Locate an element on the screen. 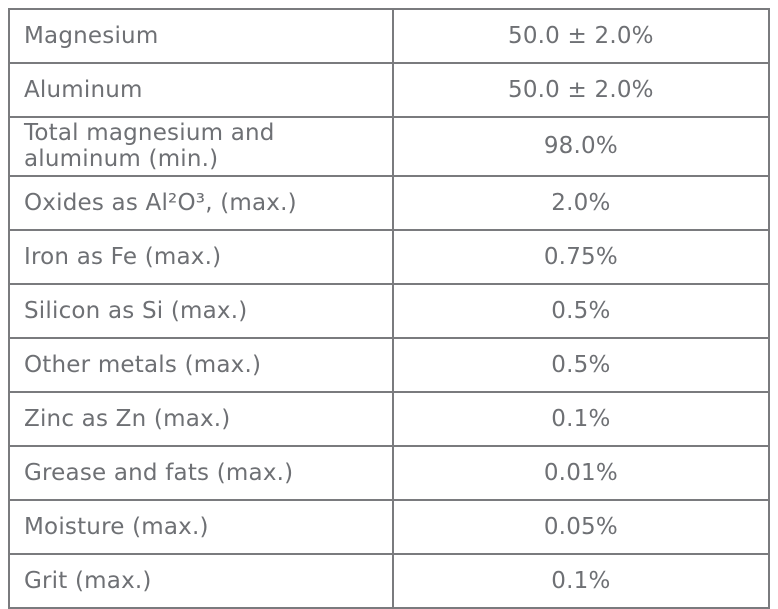  row-label-cell: Moisture (max.) is located at coordinates (201, 526).